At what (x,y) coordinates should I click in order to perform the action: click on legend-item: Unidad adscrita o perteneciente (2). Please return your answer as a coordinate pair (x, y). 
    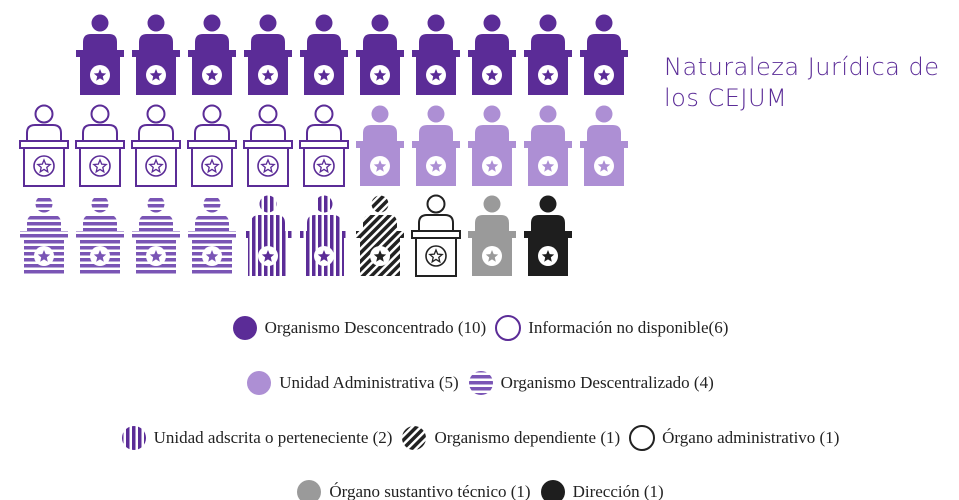
    Looking at the image, I should click on (256, 438).